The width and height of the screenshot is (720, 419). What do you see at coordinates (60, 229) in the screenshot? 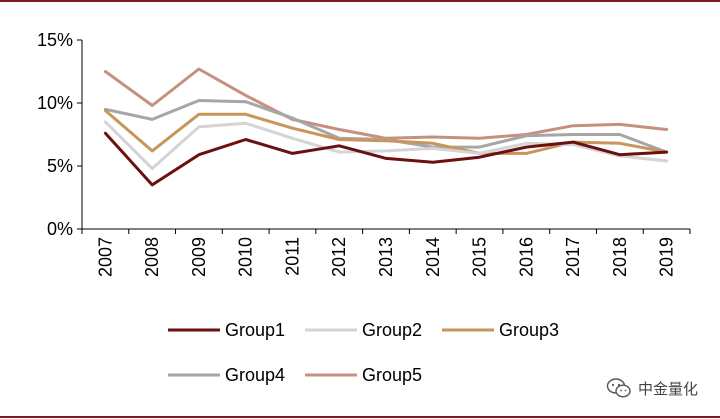
I see `y-tick-label: 0%` at bounding box center [60, 229].